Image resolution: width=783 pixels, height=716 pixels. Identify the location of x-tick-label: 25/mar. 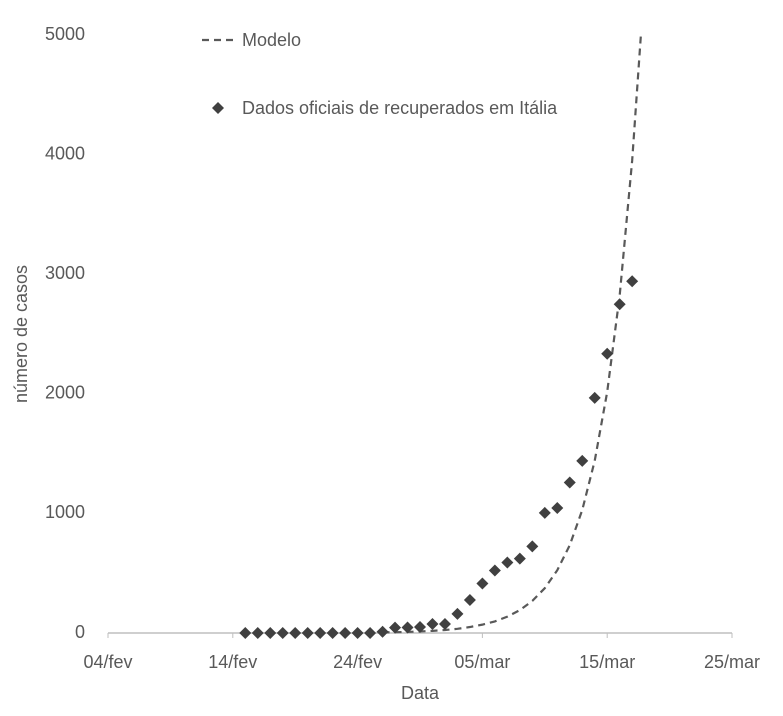
(732, 662).